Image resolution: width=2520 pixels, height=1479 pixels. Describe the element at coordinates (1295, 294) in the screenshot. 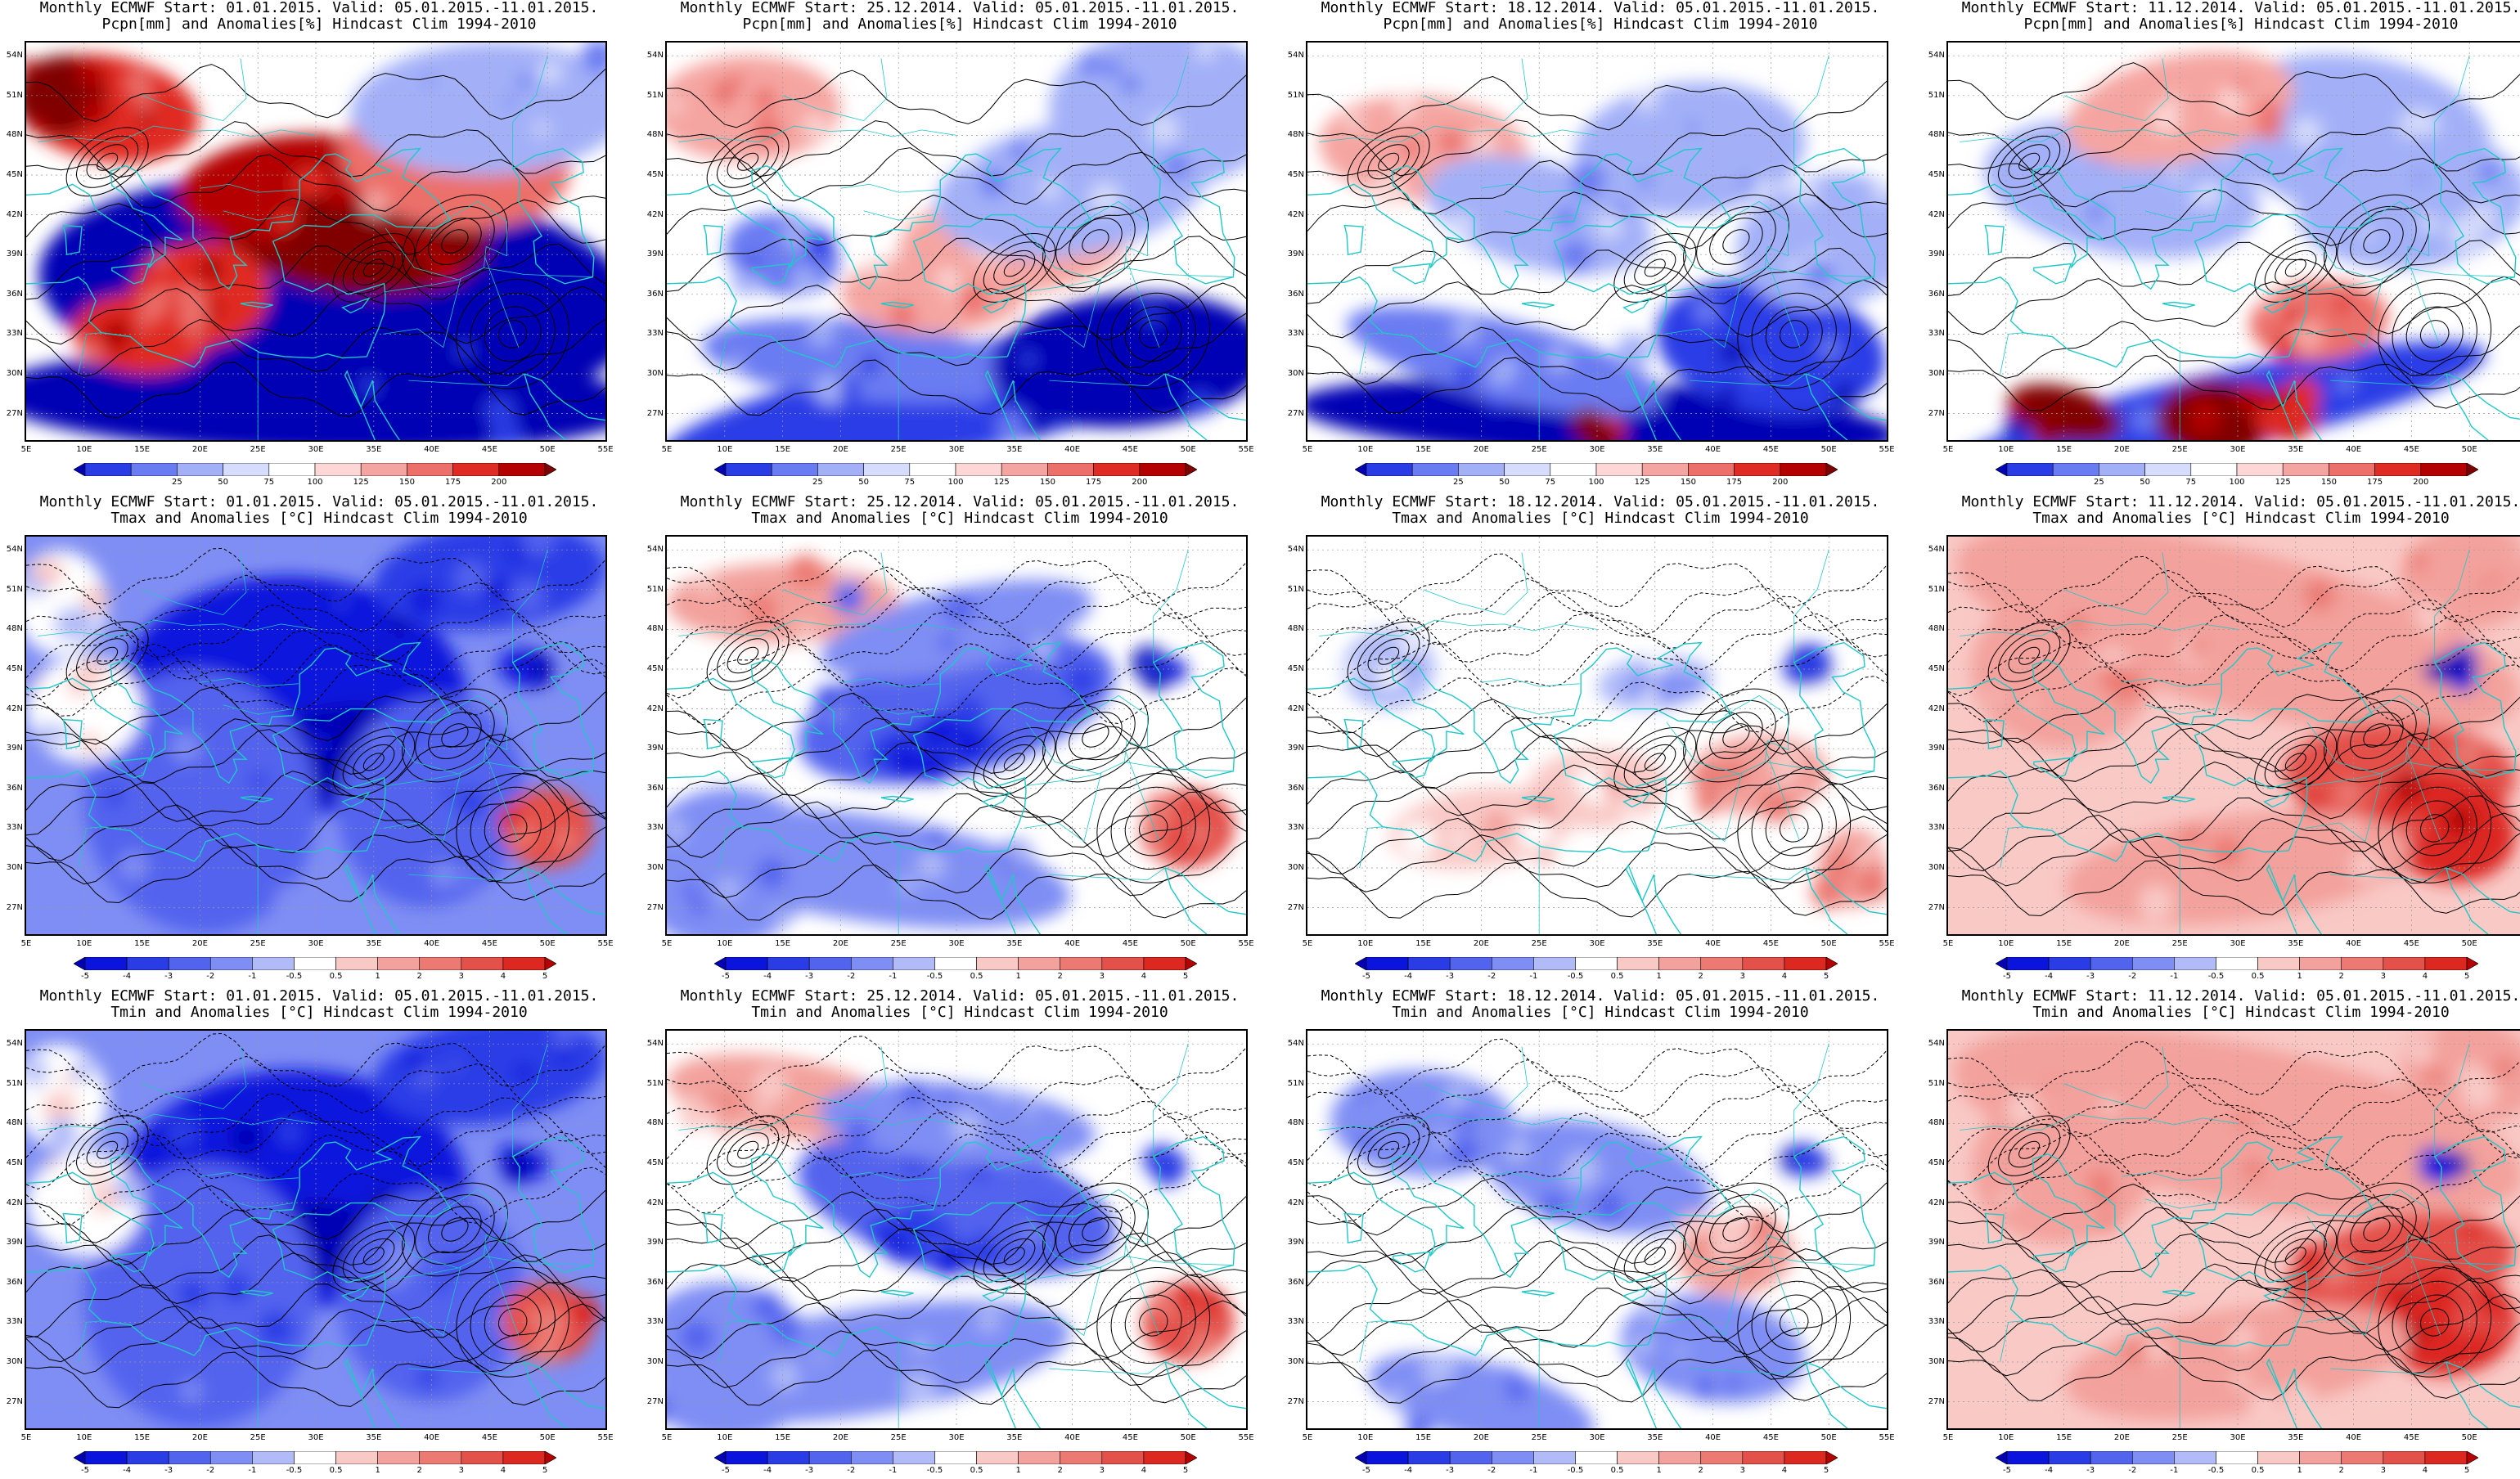

I see `latitude-label: 36N` at that location.